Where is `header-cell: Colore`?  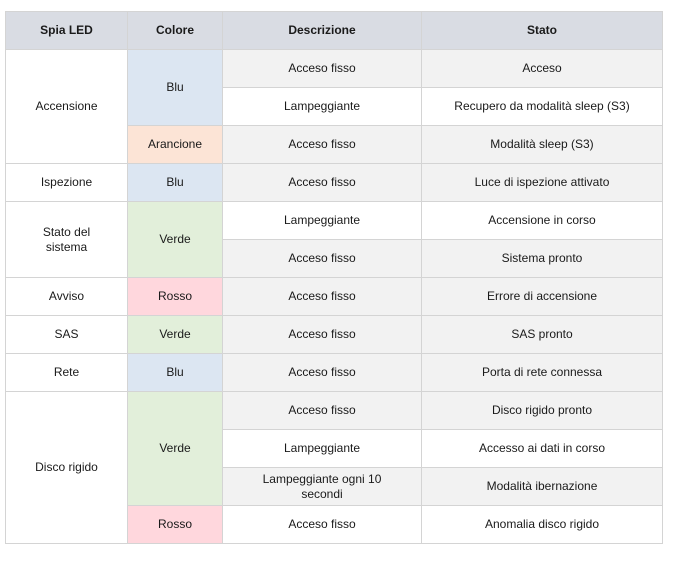
header-cell: Colore is located at coordinates (175, 30).